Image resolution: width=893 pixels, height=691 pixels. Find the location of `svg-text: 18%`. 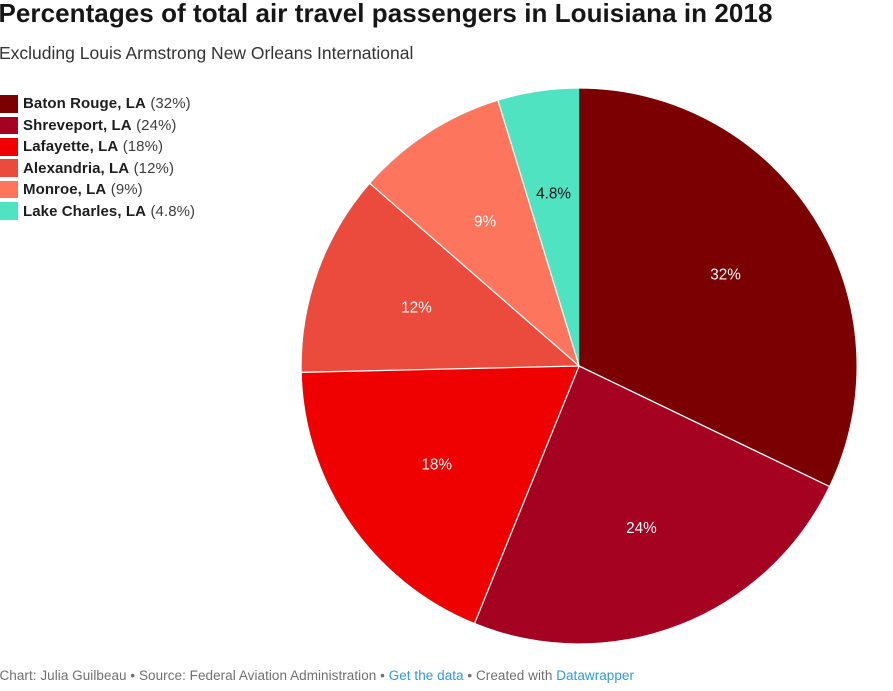

svg-text: 18% is located at coordinates (436, 465).